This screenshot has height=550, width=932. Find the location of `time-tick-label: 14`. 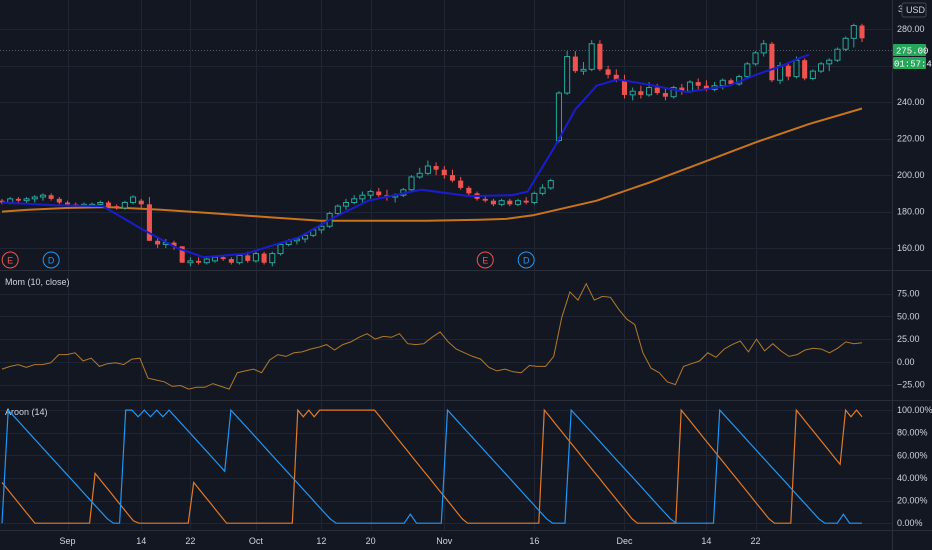

time-tick-label: 14 is located at coordinates (706, 541).